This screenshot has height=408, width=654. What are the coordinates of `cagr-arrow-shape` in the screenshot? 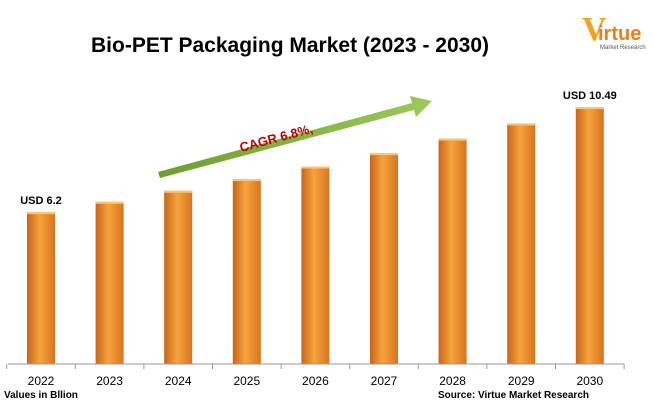 It's located at (295, 137).